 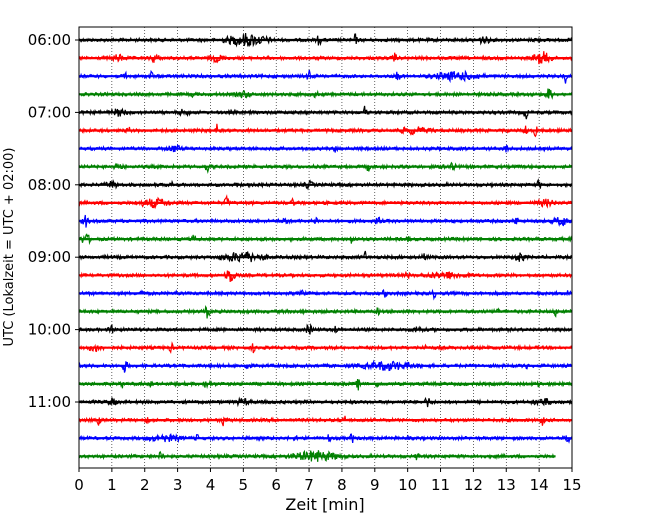 What do you see at coordinates (49, 330) in the screenshot?
I see `y-tick-label: 10:00` at bounding box center [49, 330].